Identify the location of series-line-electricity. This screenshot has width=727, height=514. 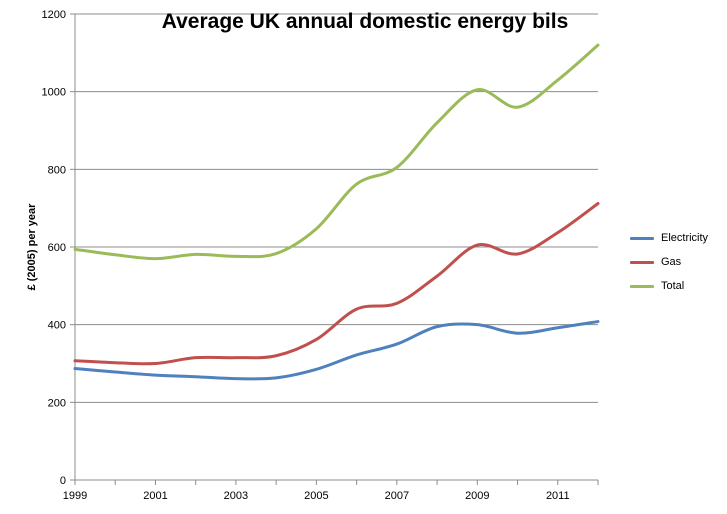
(336, 350).